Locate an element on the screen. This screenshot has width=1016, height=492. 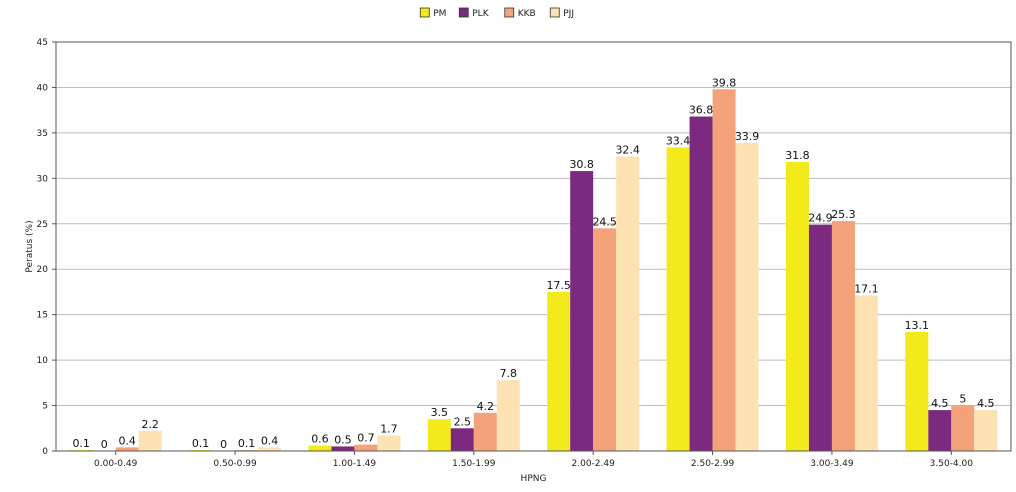
data-label-pm: 3.5 is located at coordinates (440, 412).